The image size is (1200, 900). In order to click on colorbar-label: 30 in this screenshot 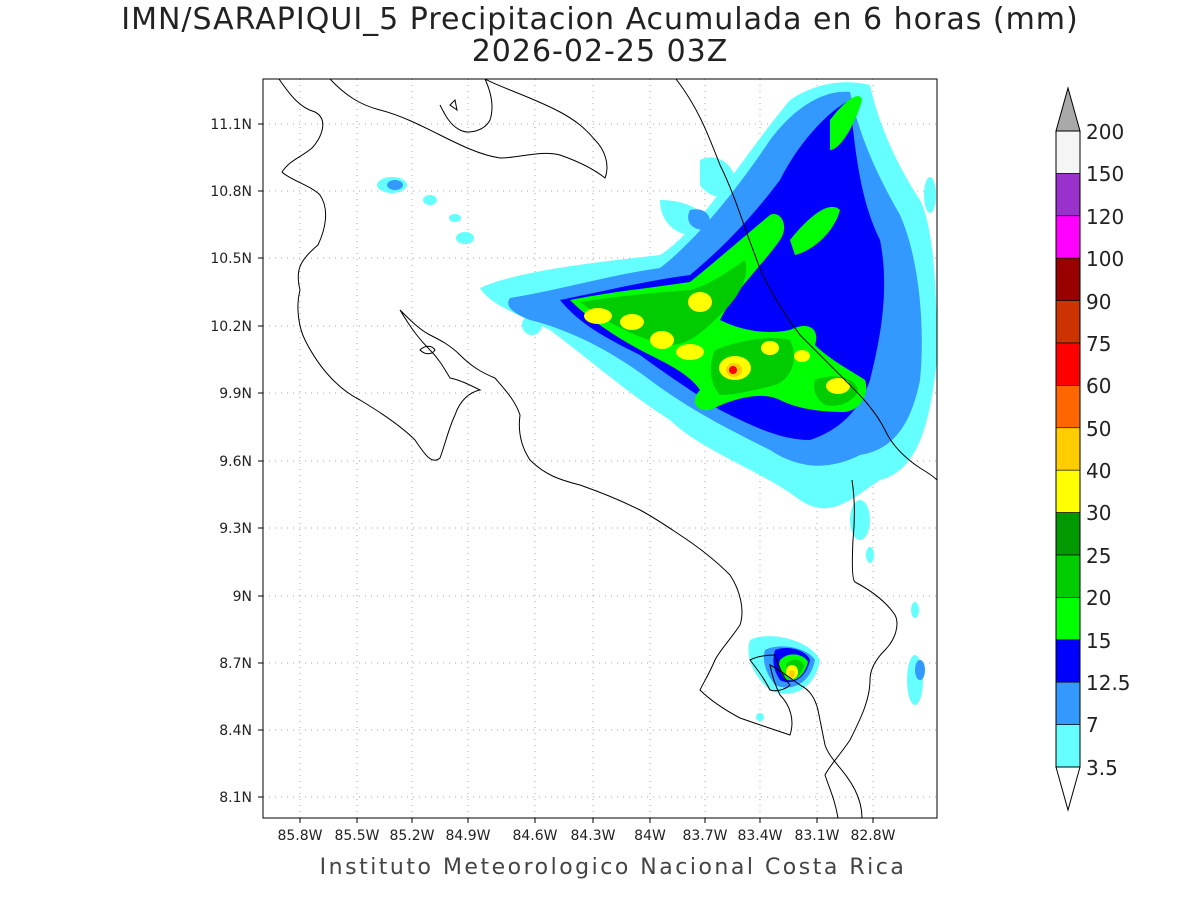, I will do `click(1098, 513)`.